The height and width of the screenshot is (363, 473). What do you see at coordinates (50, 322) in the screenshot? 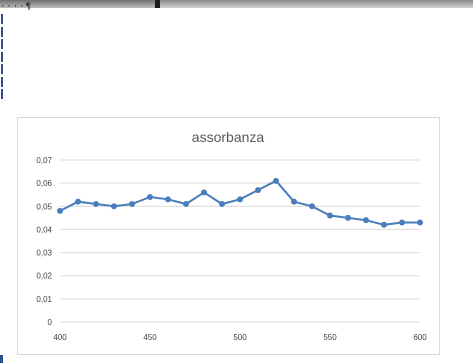
I see `y-tick-label: 0` at bounding box center [50, 322].